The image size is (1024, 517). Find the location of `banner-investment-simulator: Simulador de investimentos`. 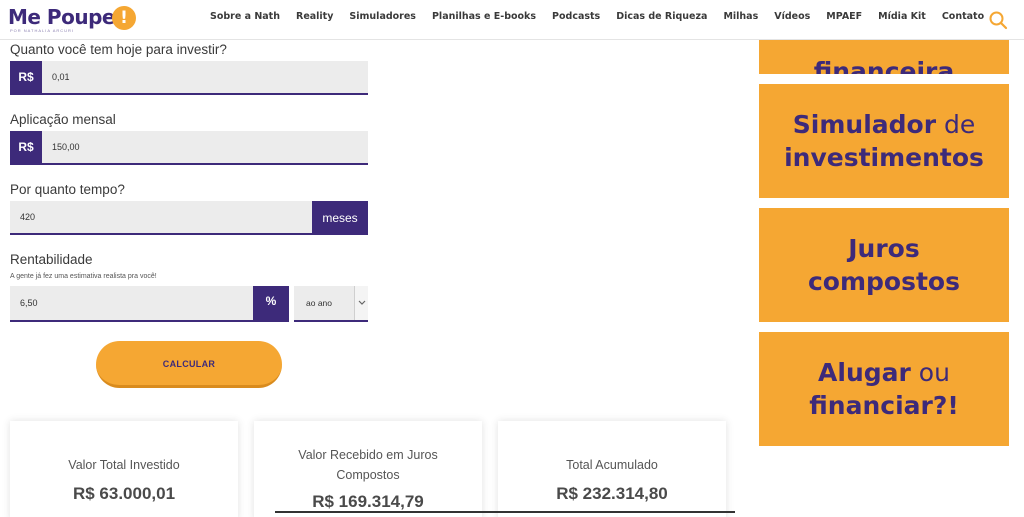

banner-investment-simulator: Simulador de investimentos is located at coordinates (884, 141).